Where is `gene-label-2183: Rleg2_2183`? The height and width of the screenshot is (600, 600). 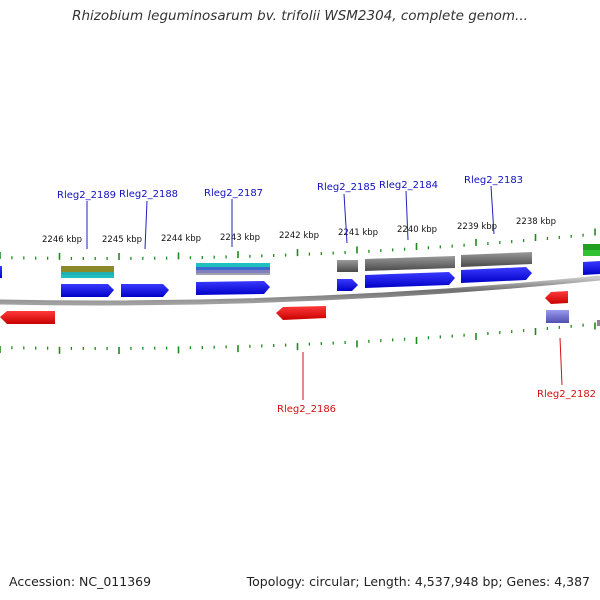 gene-label-2183: Rleg2_2183 is located at coordinates (493, 180).